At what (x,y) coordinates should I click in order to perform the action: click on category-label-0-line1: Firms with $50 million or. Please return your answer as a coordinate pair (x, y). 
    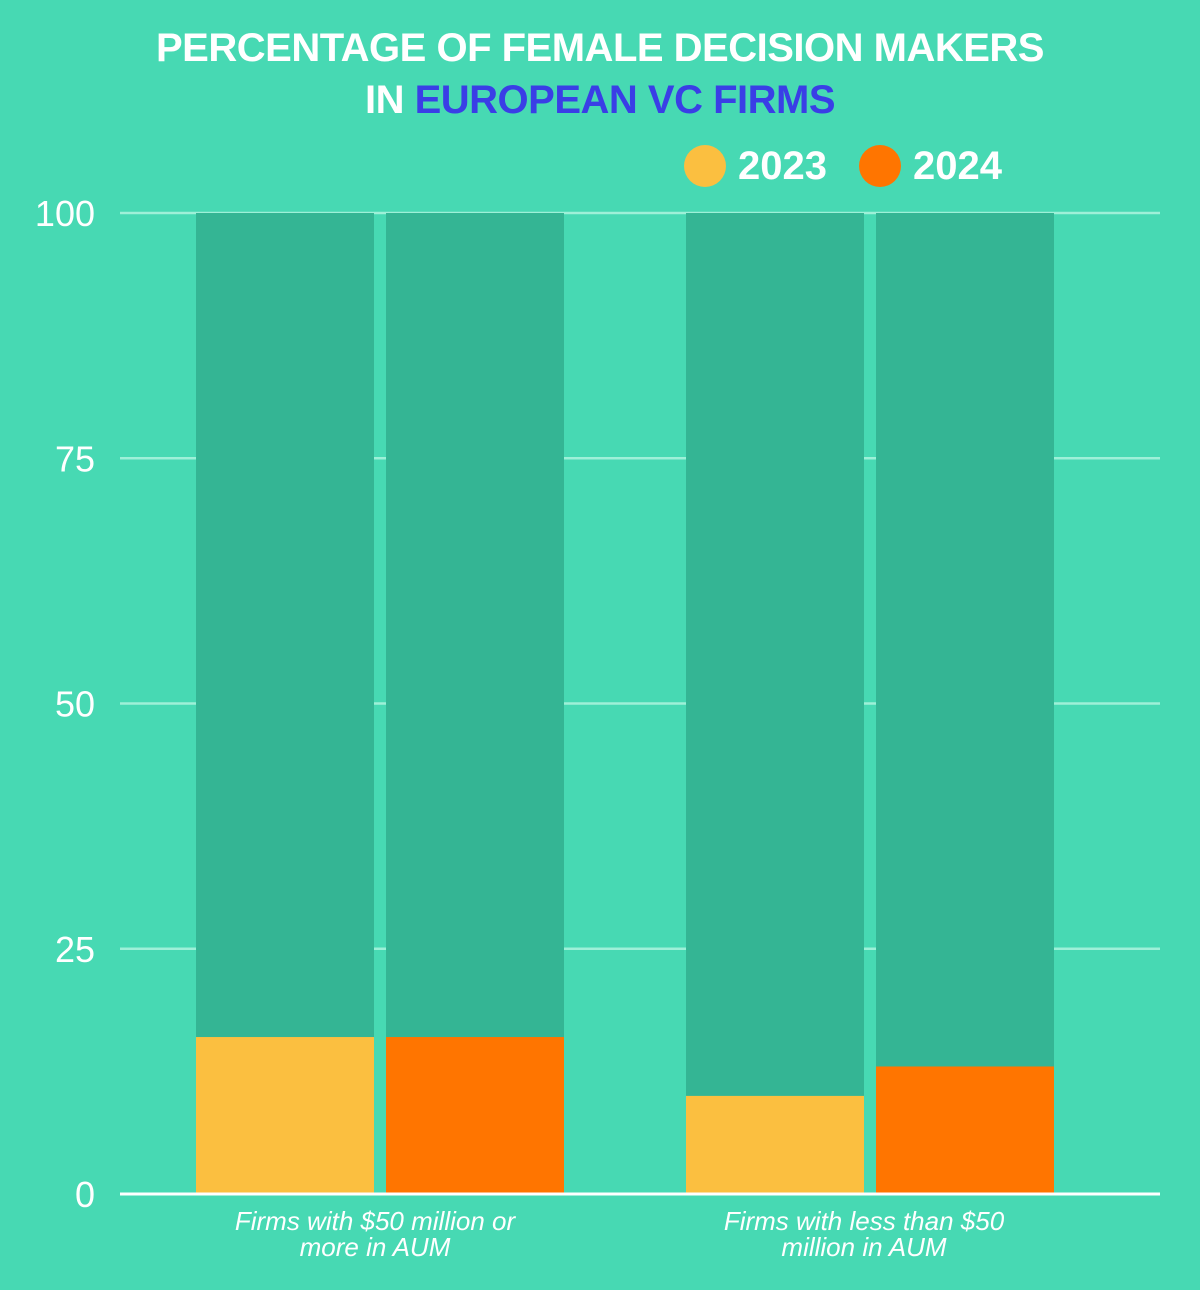
    Looking at the image, I should click on (375, 1221).